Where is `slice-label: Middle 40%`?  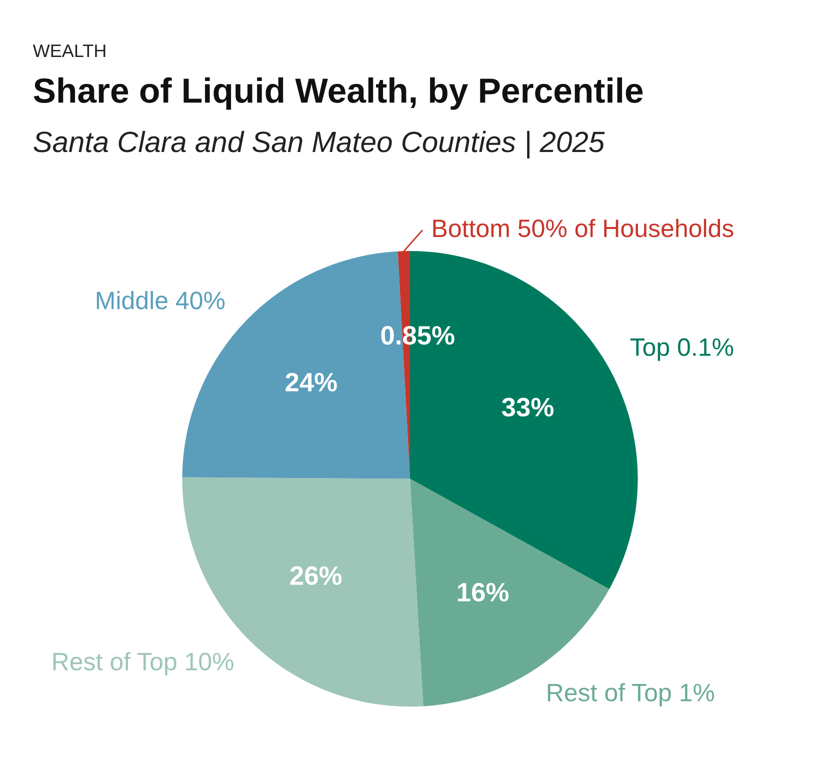
slice-label: Middle 40% is located at coordinates (160, 300).